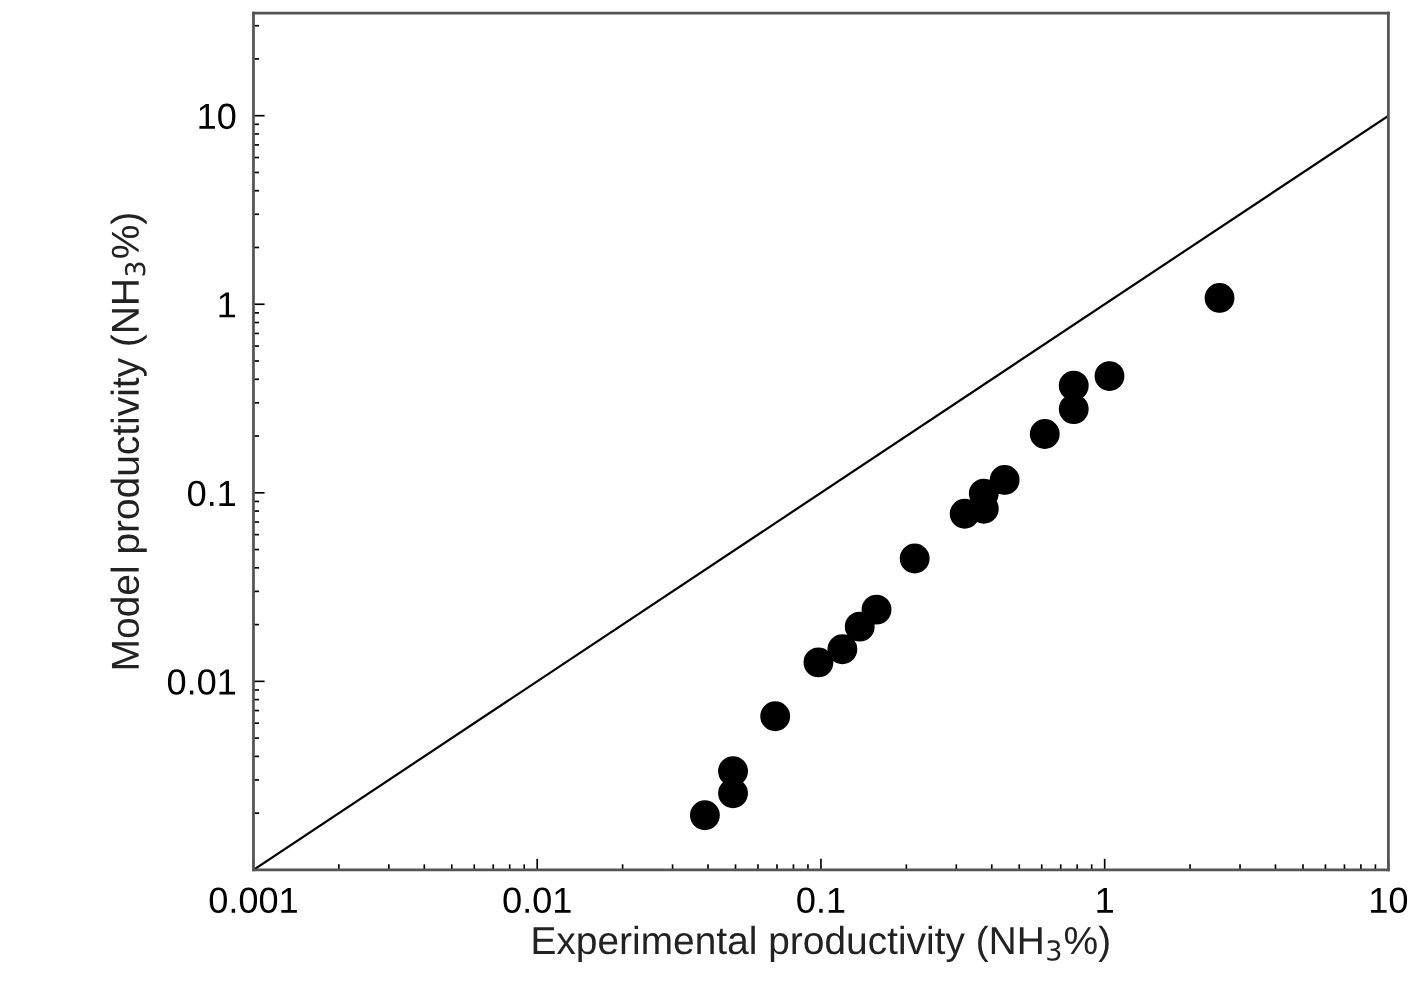 The height and width of the screenshot is (1008, 1424). What do you see at coordinates (212, 493) in the screenshot?
I see `y-tick-label: 0.1` at bounding box center [212, 493].